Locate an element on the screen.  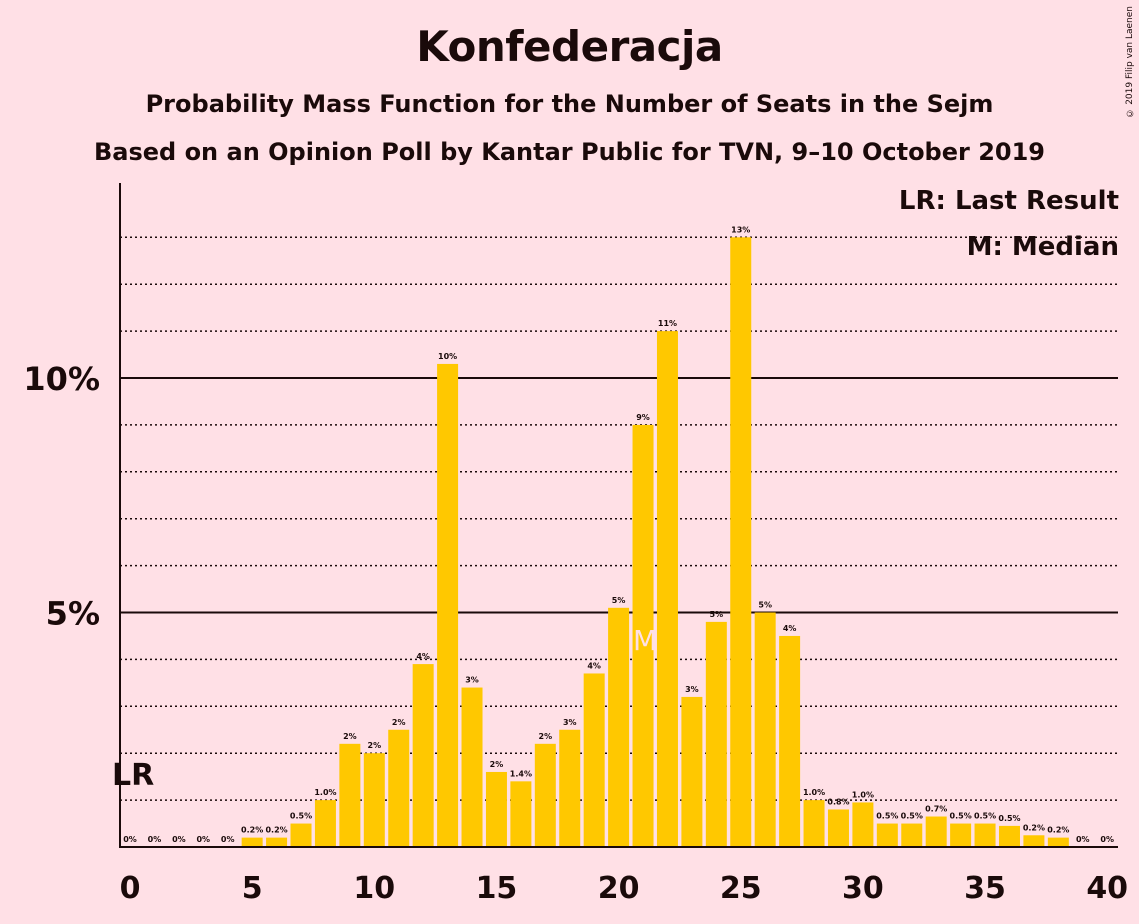
x-tick-label: 0 is located at coordinates (130, 888).